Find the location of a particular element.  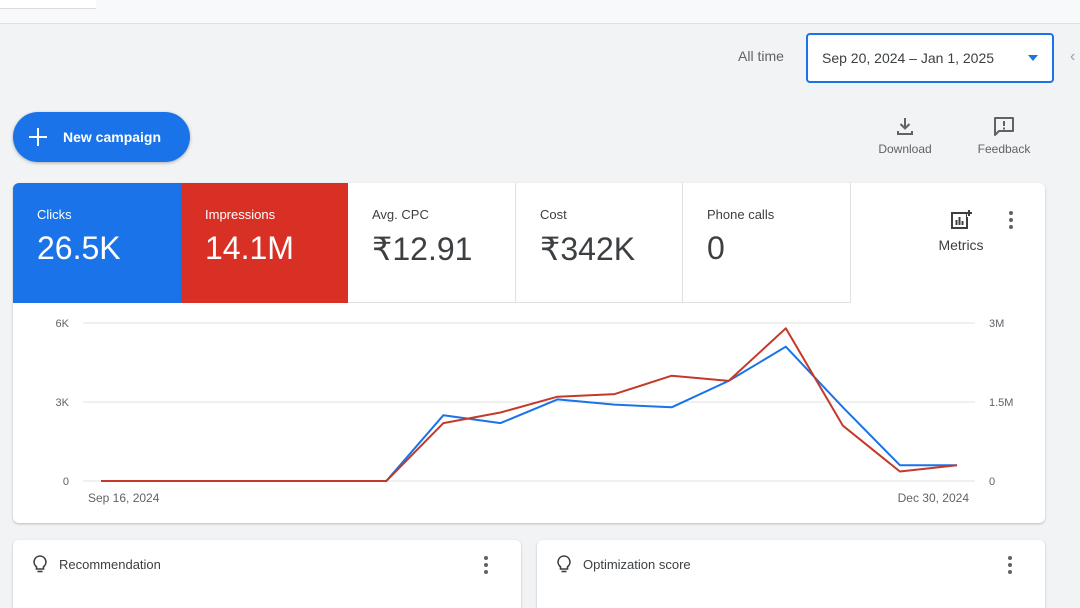

y-right-tick: 1.5M is located at coordinates (1001, 403).